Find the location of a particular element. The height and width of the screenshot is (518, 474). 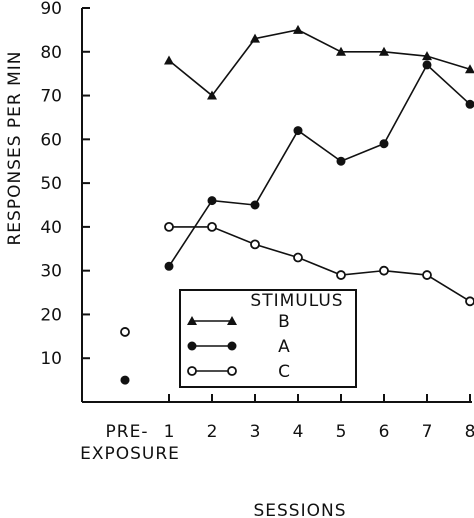

legend-label: C is located at coordinates (284, 372).